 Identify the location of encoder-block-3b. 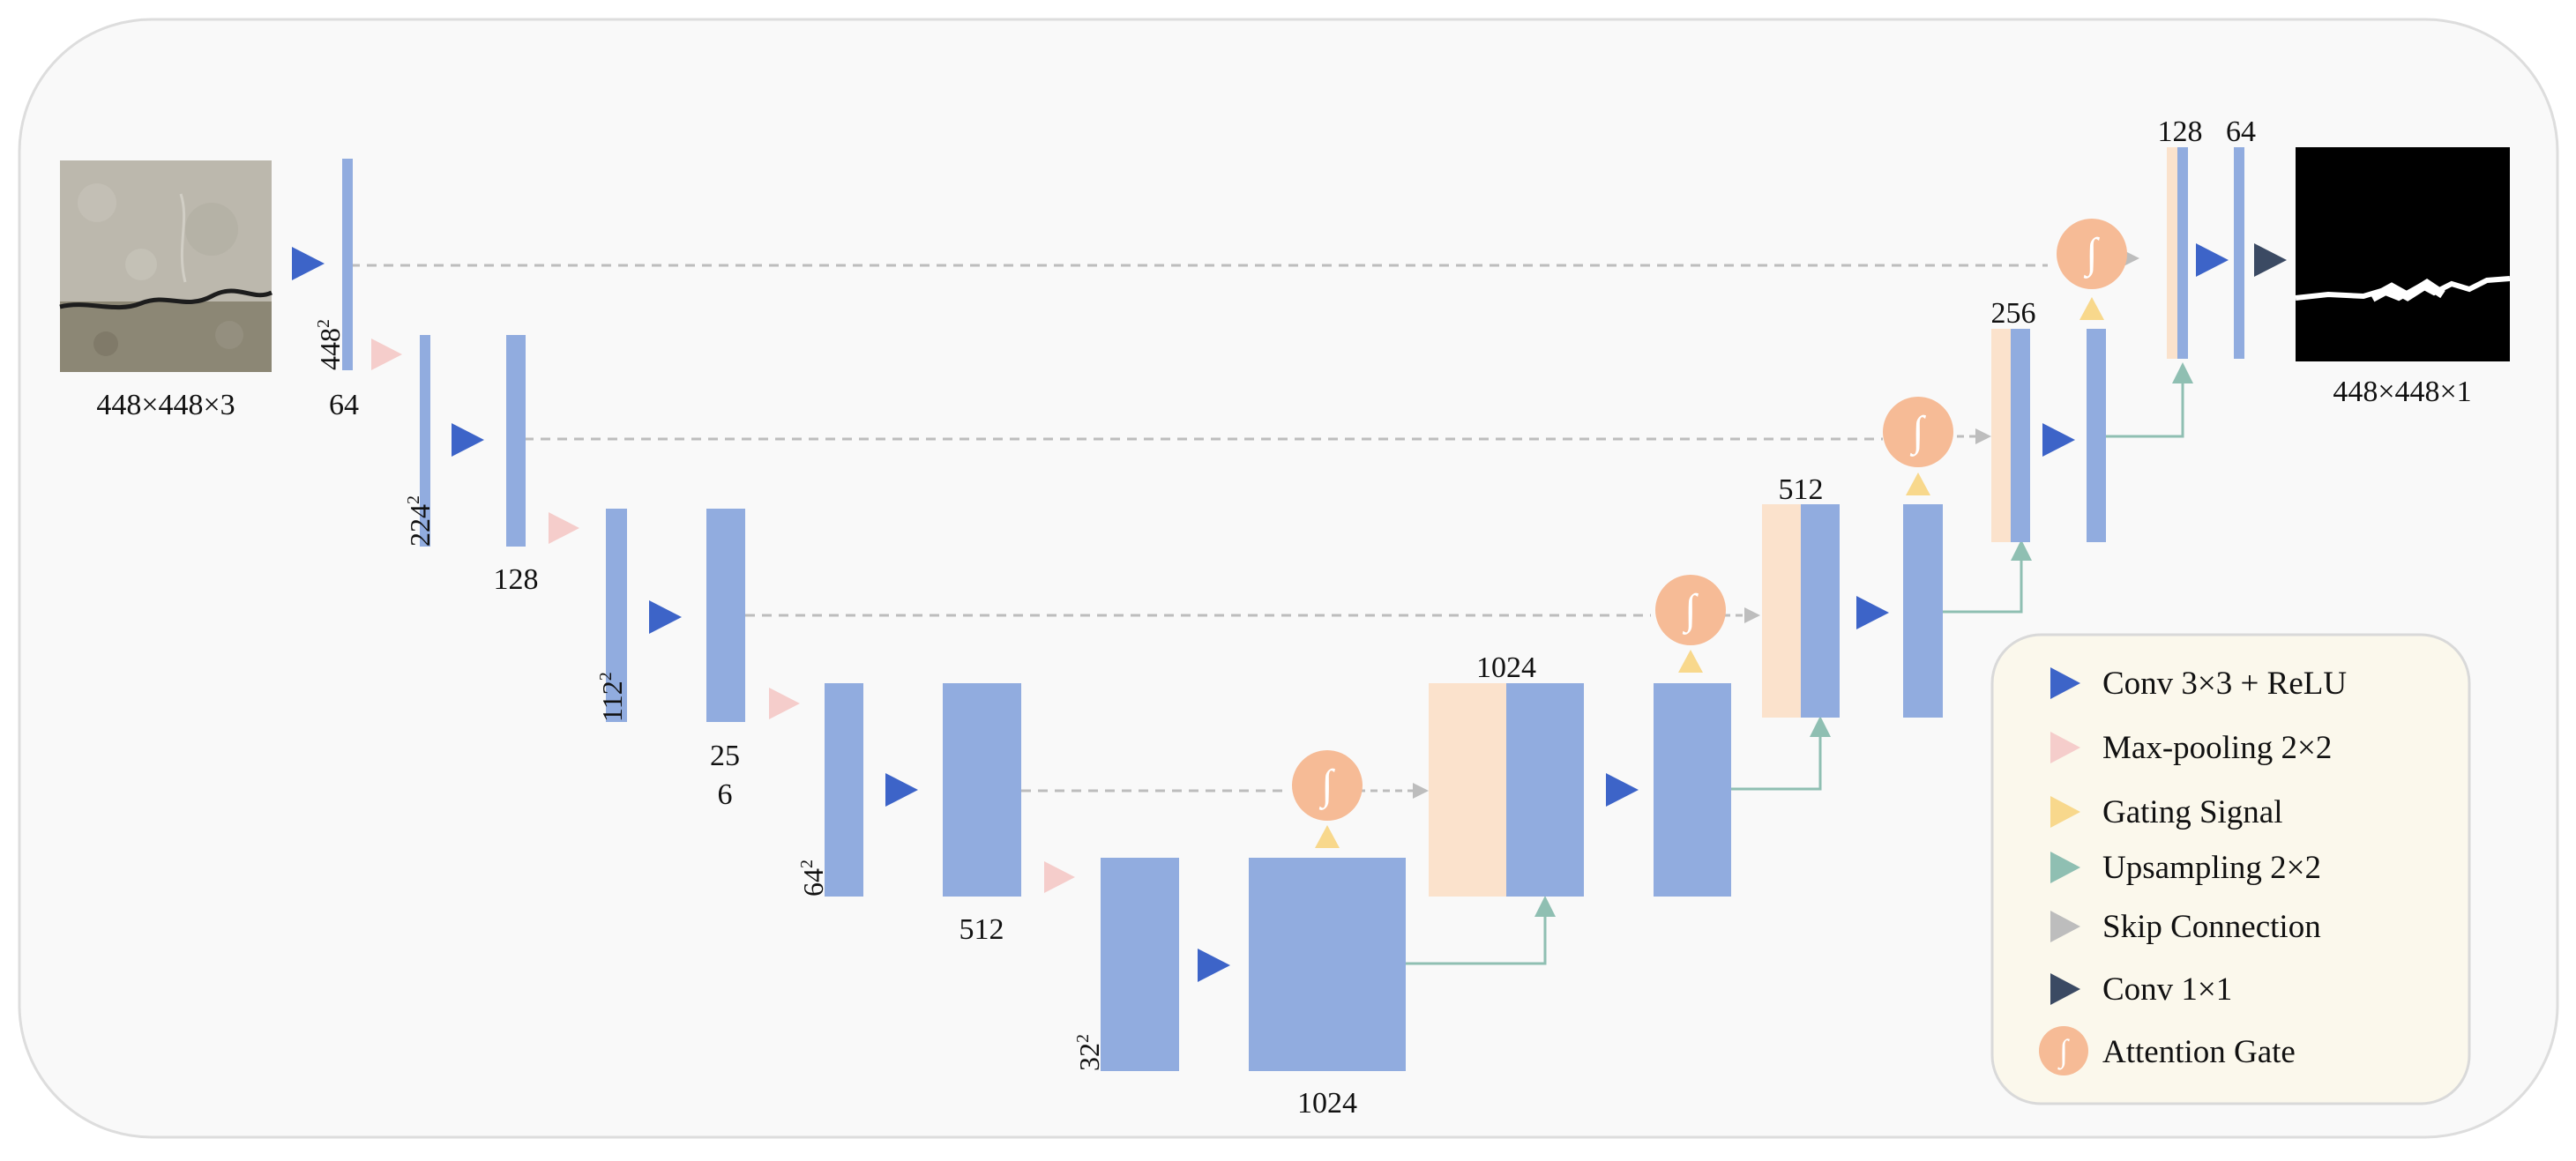
(725, 616).